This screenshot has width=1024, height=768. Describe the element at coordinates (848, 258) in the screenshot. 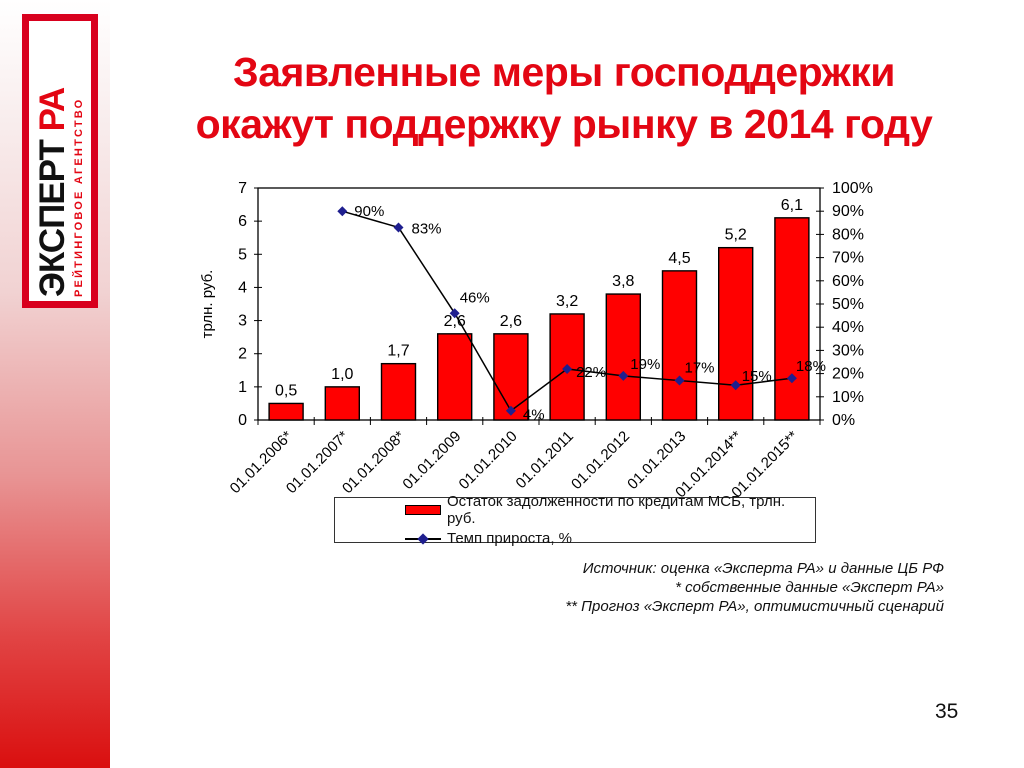

I see `right-axis-tick-label: 70%` at that location.